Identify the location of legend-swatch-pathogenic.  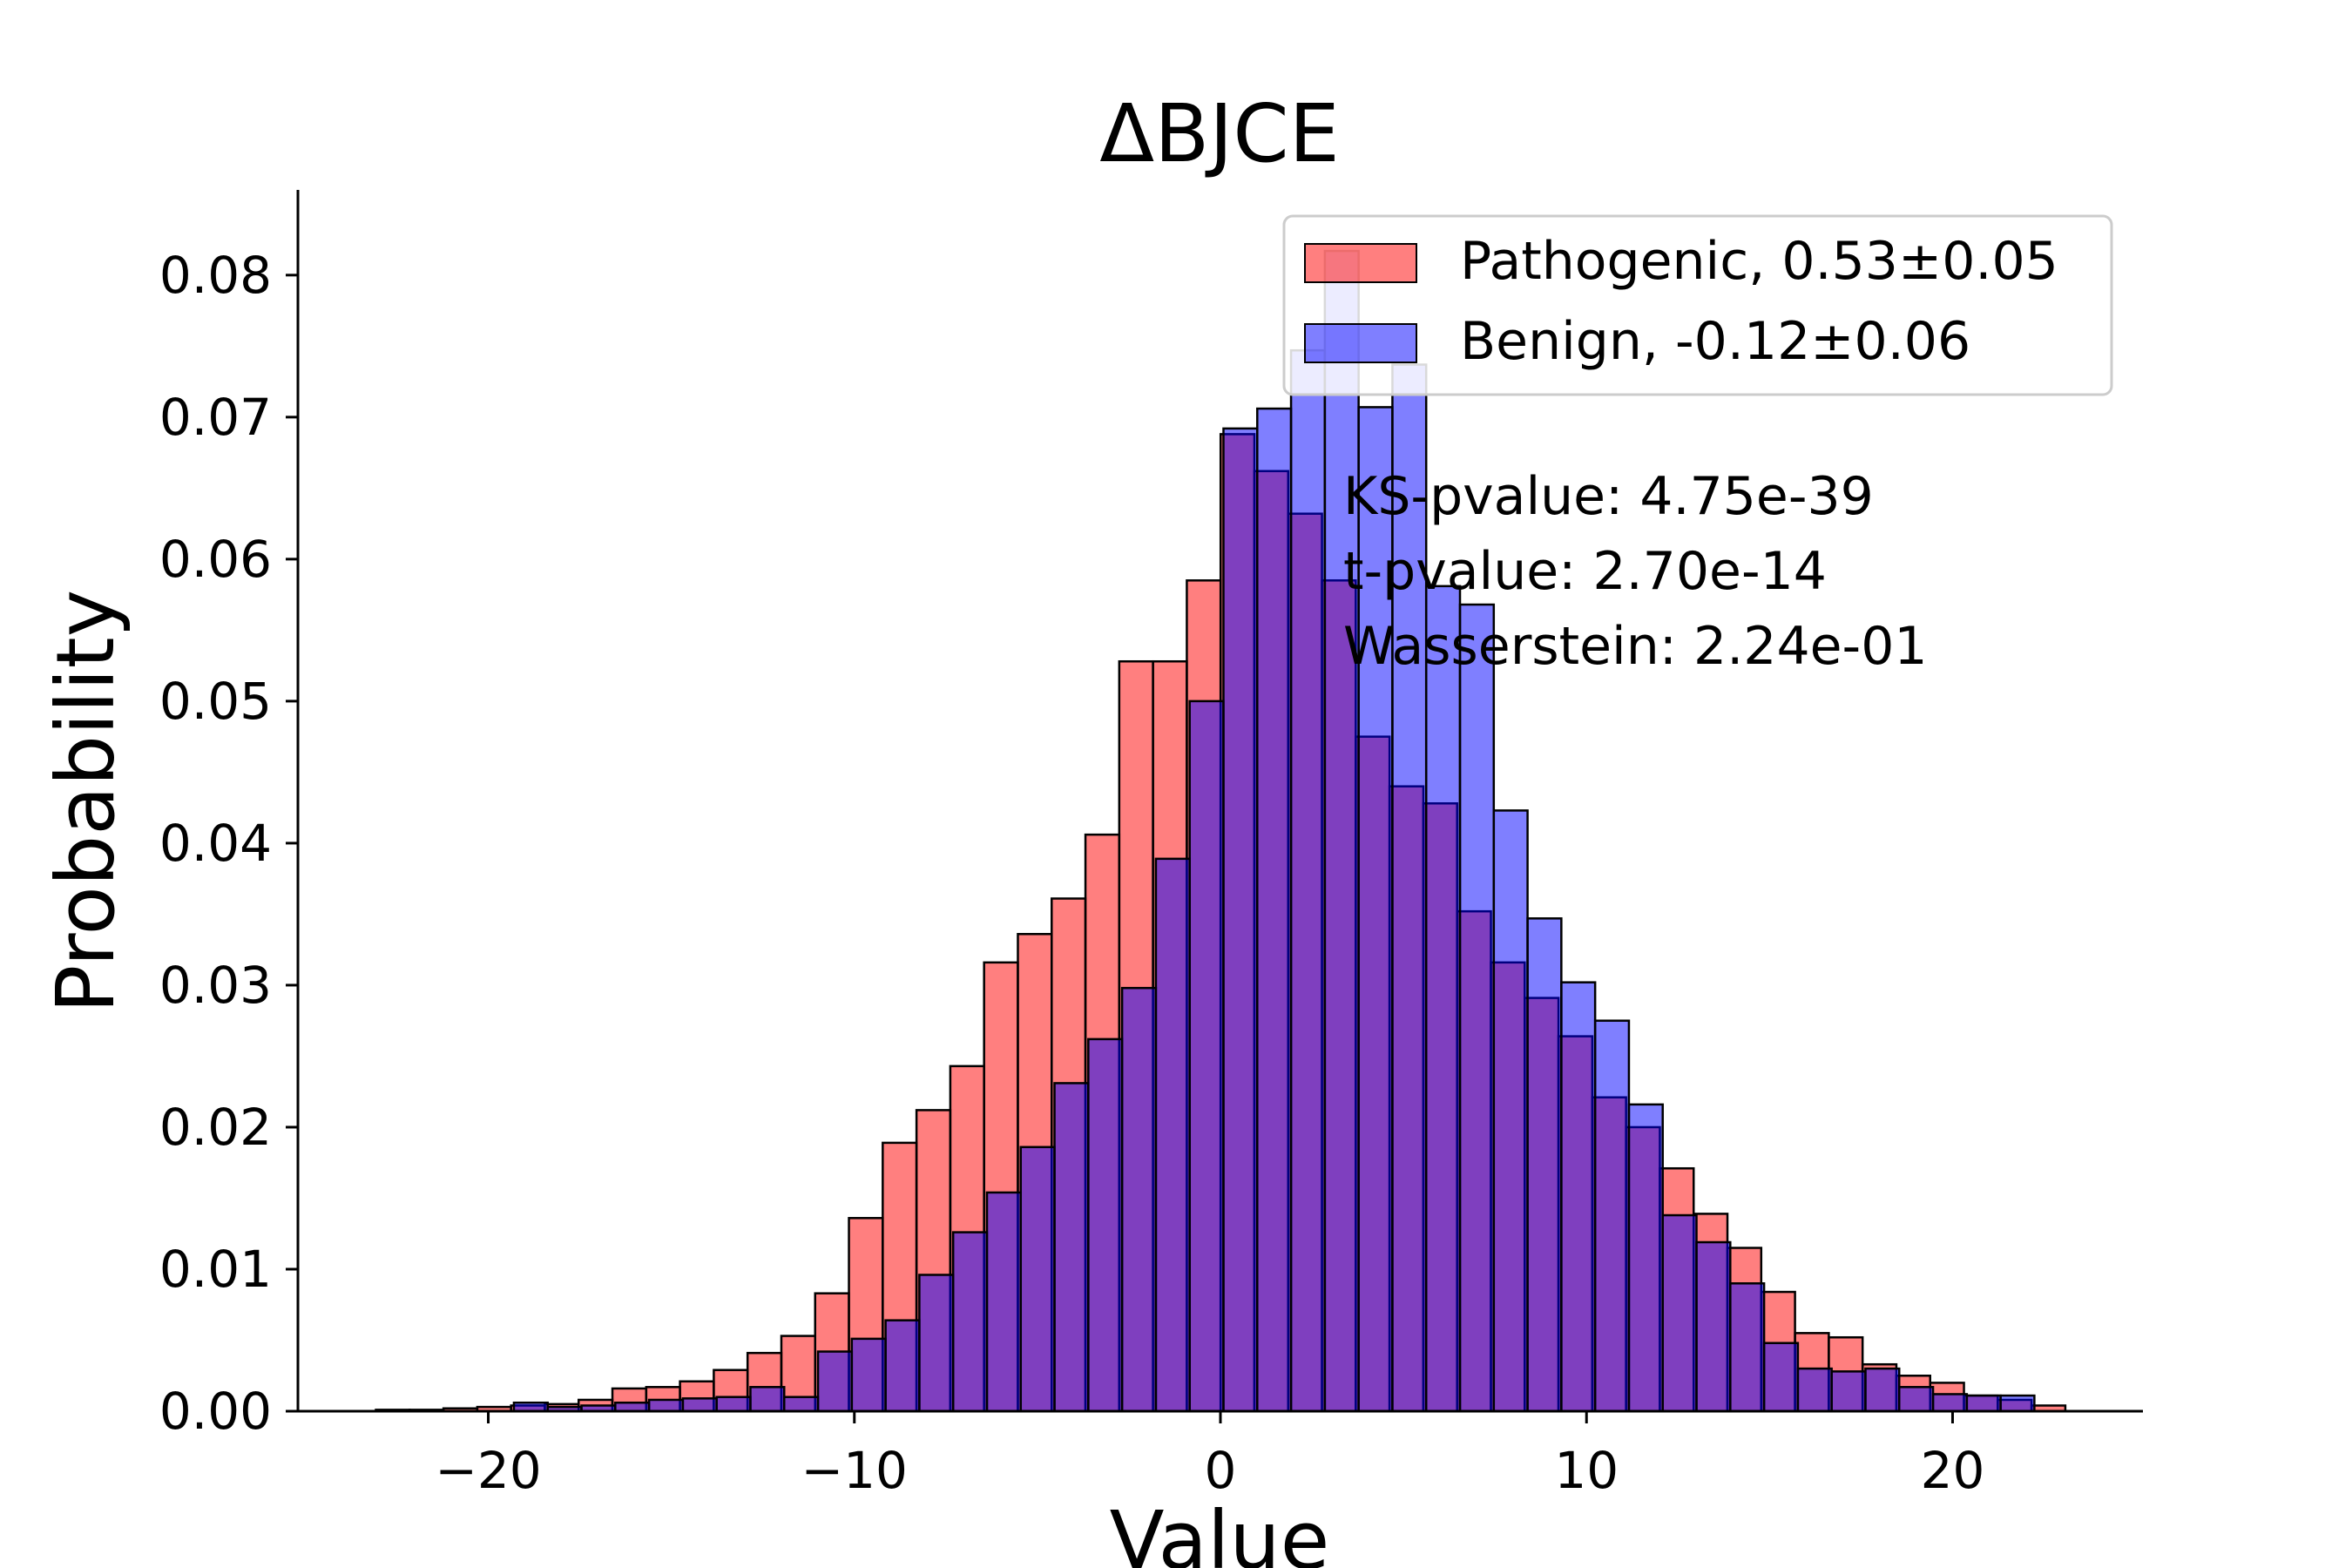
(1360, 263).